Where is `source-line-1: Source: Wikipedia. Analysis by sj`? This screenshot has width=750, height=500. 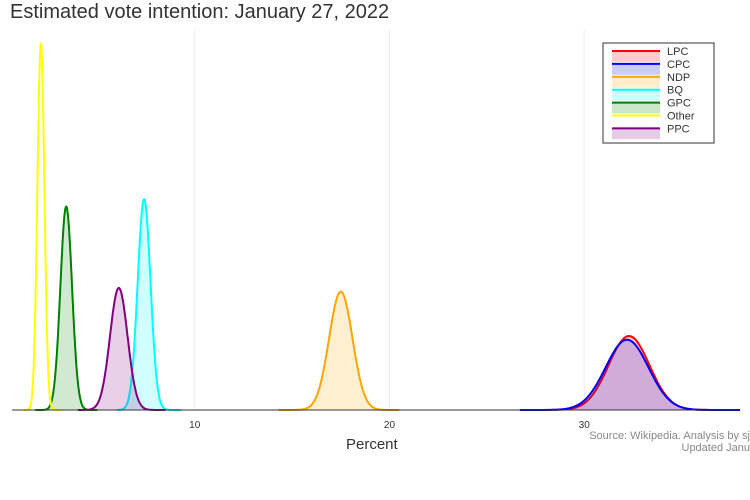 source-line-1: Source: Wikipedia. Analysis by sj is located at coordinates (669, 436).